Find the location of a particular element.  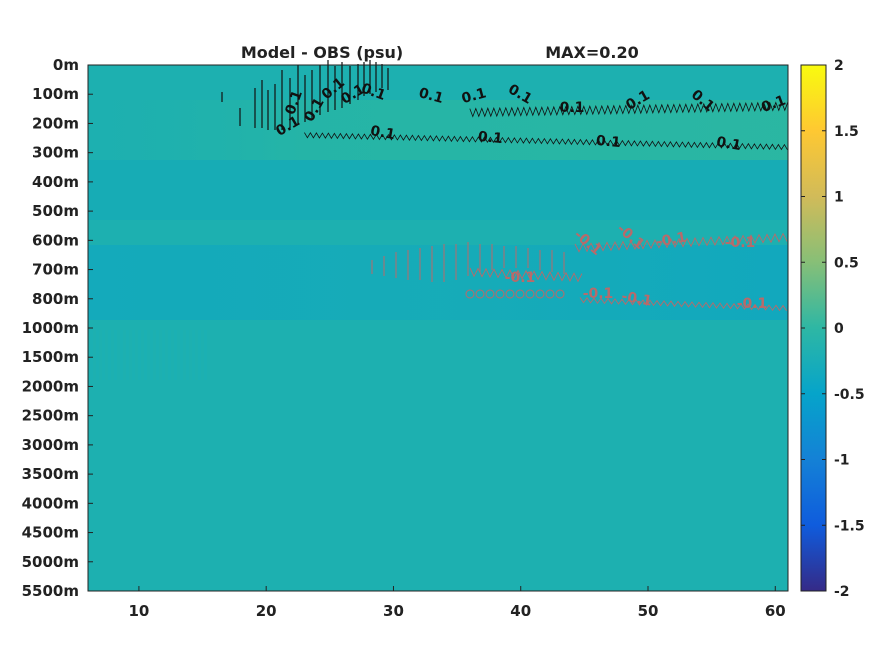

contour-line-neg-upper is located at coordinates (681, 242).